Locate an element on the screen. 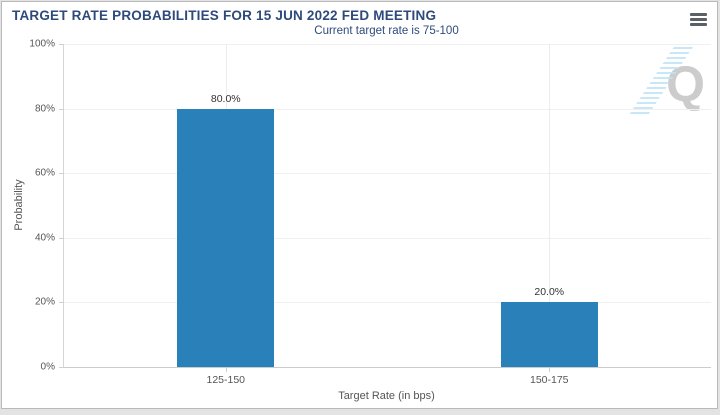 Image resolution: width=720 pixels, height=415 pixels. y-axis-title: Probability is located at coordinates (19, 205).